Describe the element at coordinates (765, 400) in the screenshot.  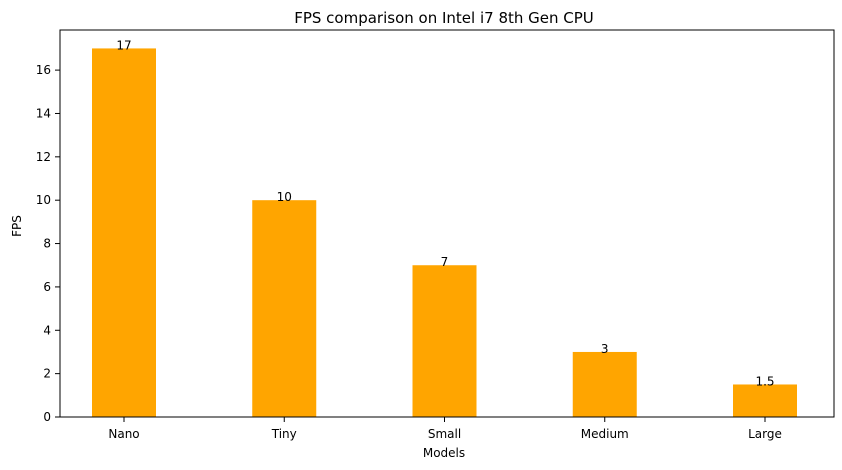
I see `bar-large` at that location.